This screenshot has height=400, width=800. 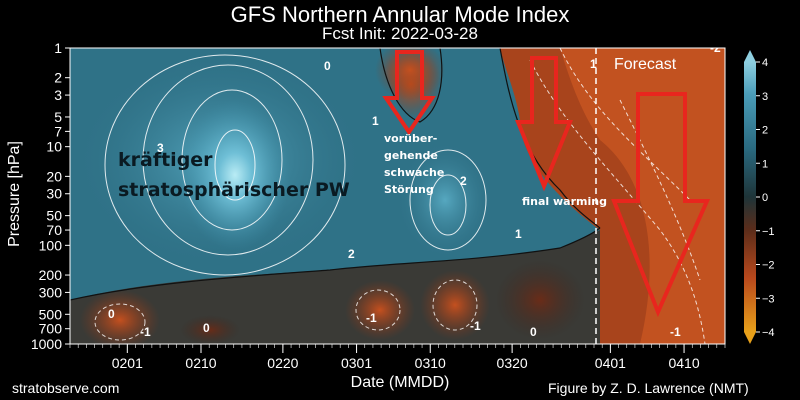 What do you see at coordinates (54, 216) in the screenshot?
I see `y-tick-label: 50` at bounding box center [54, 216].